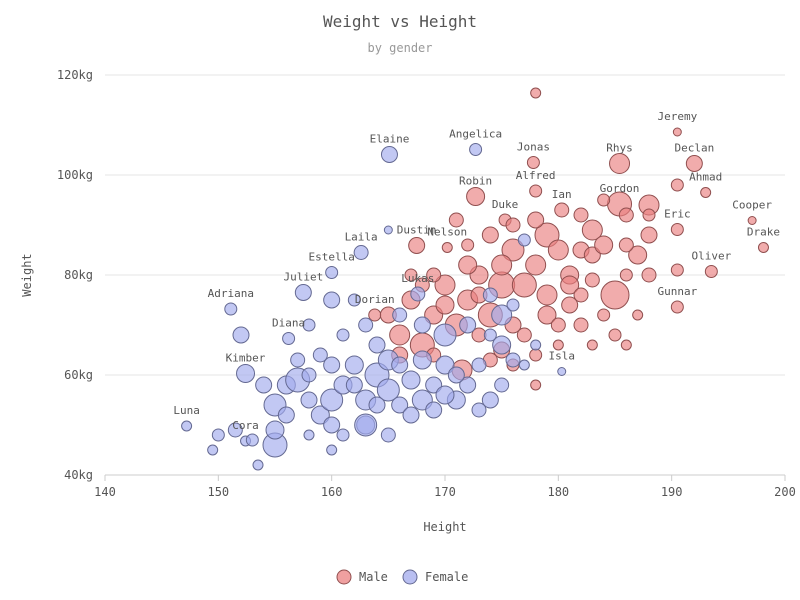  Describe the element at coordinates (435, 577) in the screenshot. I see `legend-item-female: Female` at that location.